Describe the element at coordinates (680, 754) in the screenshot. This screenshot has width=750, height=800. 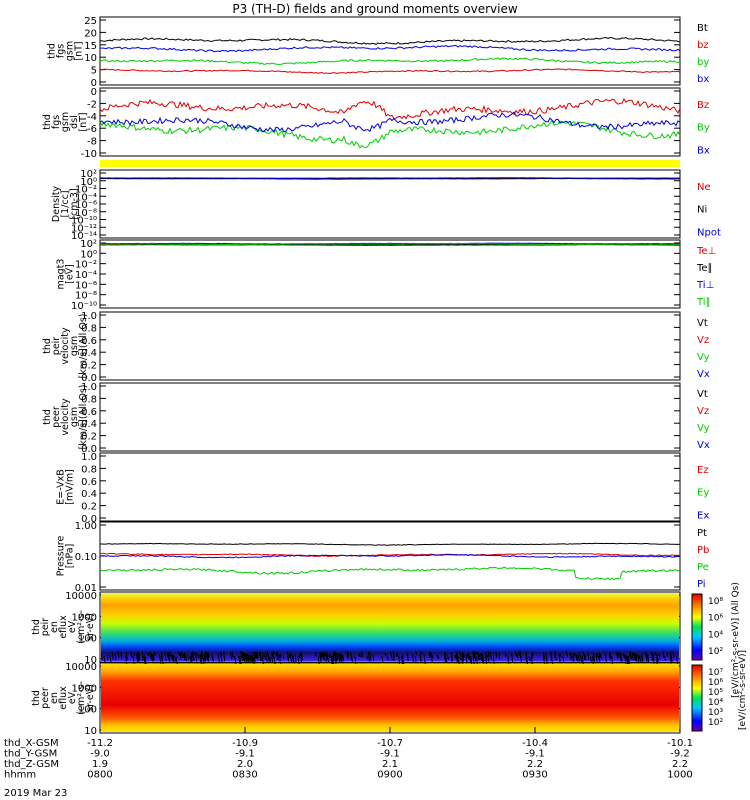
I see `time-value-1-4: -9.2` at that location.